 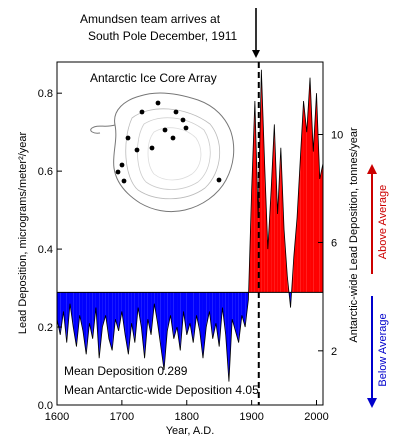 I want to click on mean-antarctic-label: Mean Antarctic-wide Deposition 4.05, so click(x=161, y=390).